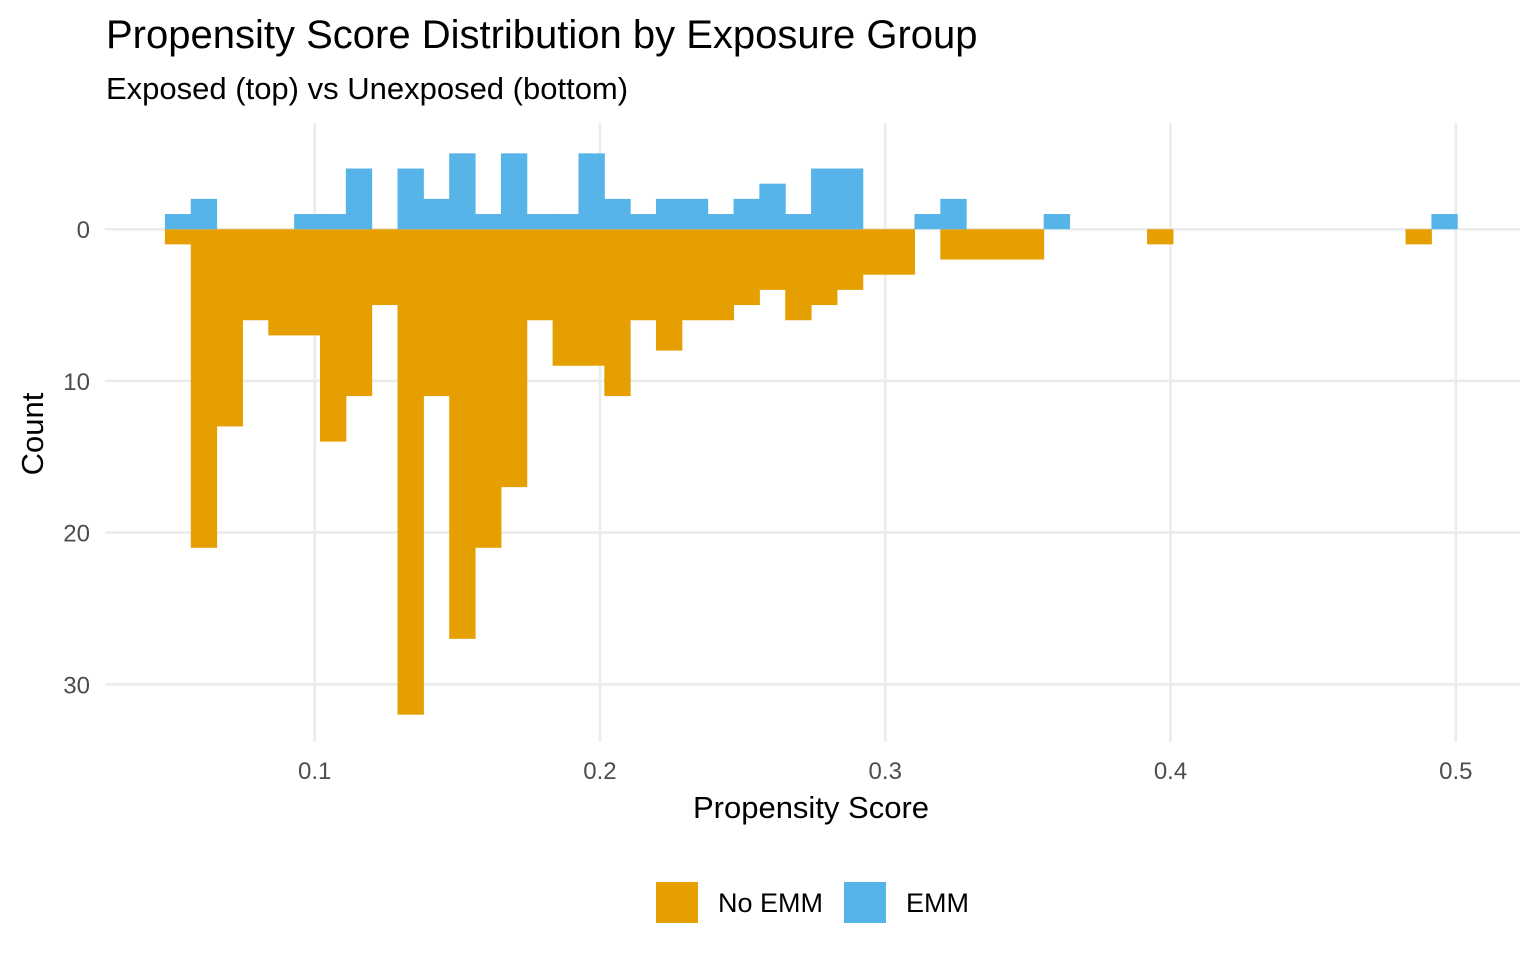 This screenshot has height=965, width=1536. I want to click on x-tick-label: 0.4, so click(1170, 771).